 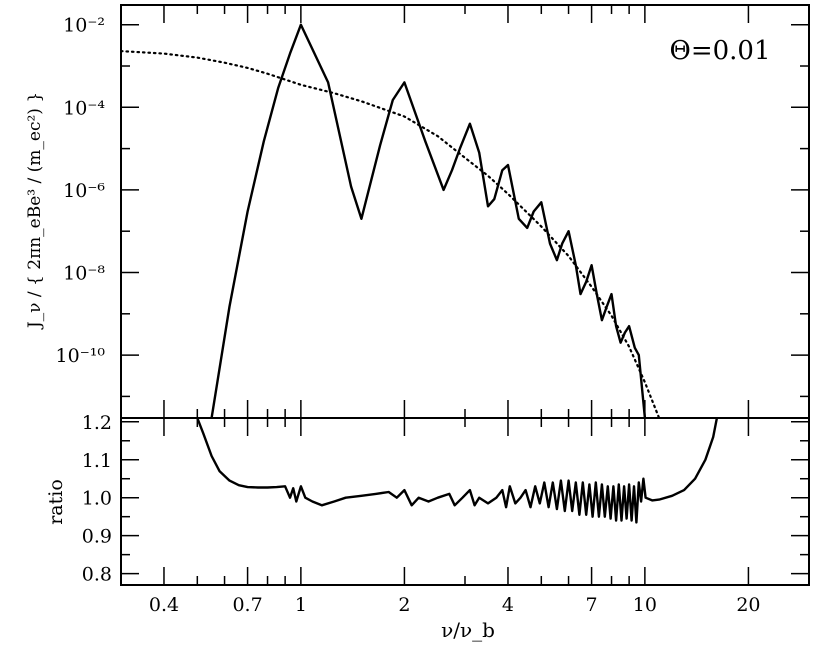 What do you see at coordinates (56, 502) in the screenshot?
I see `ratio-axis-label: ratio` at bounding box center [56, 502].